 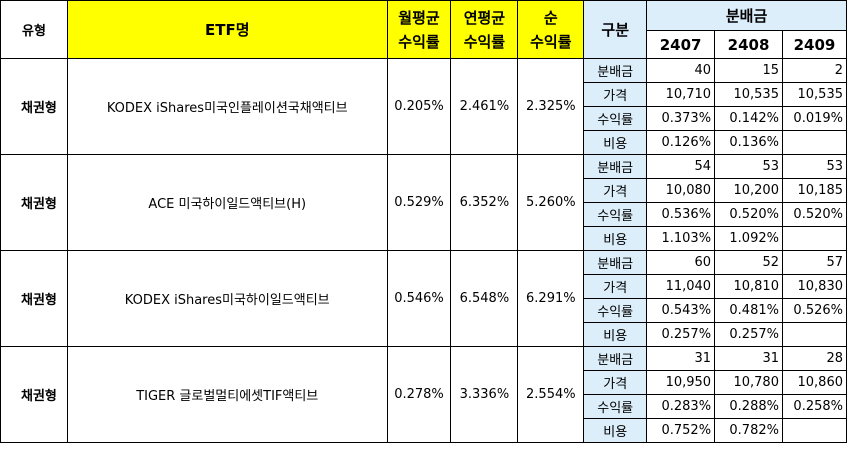 I want to click on value-cell-2408: 10,810, so click(x=748, y=286).